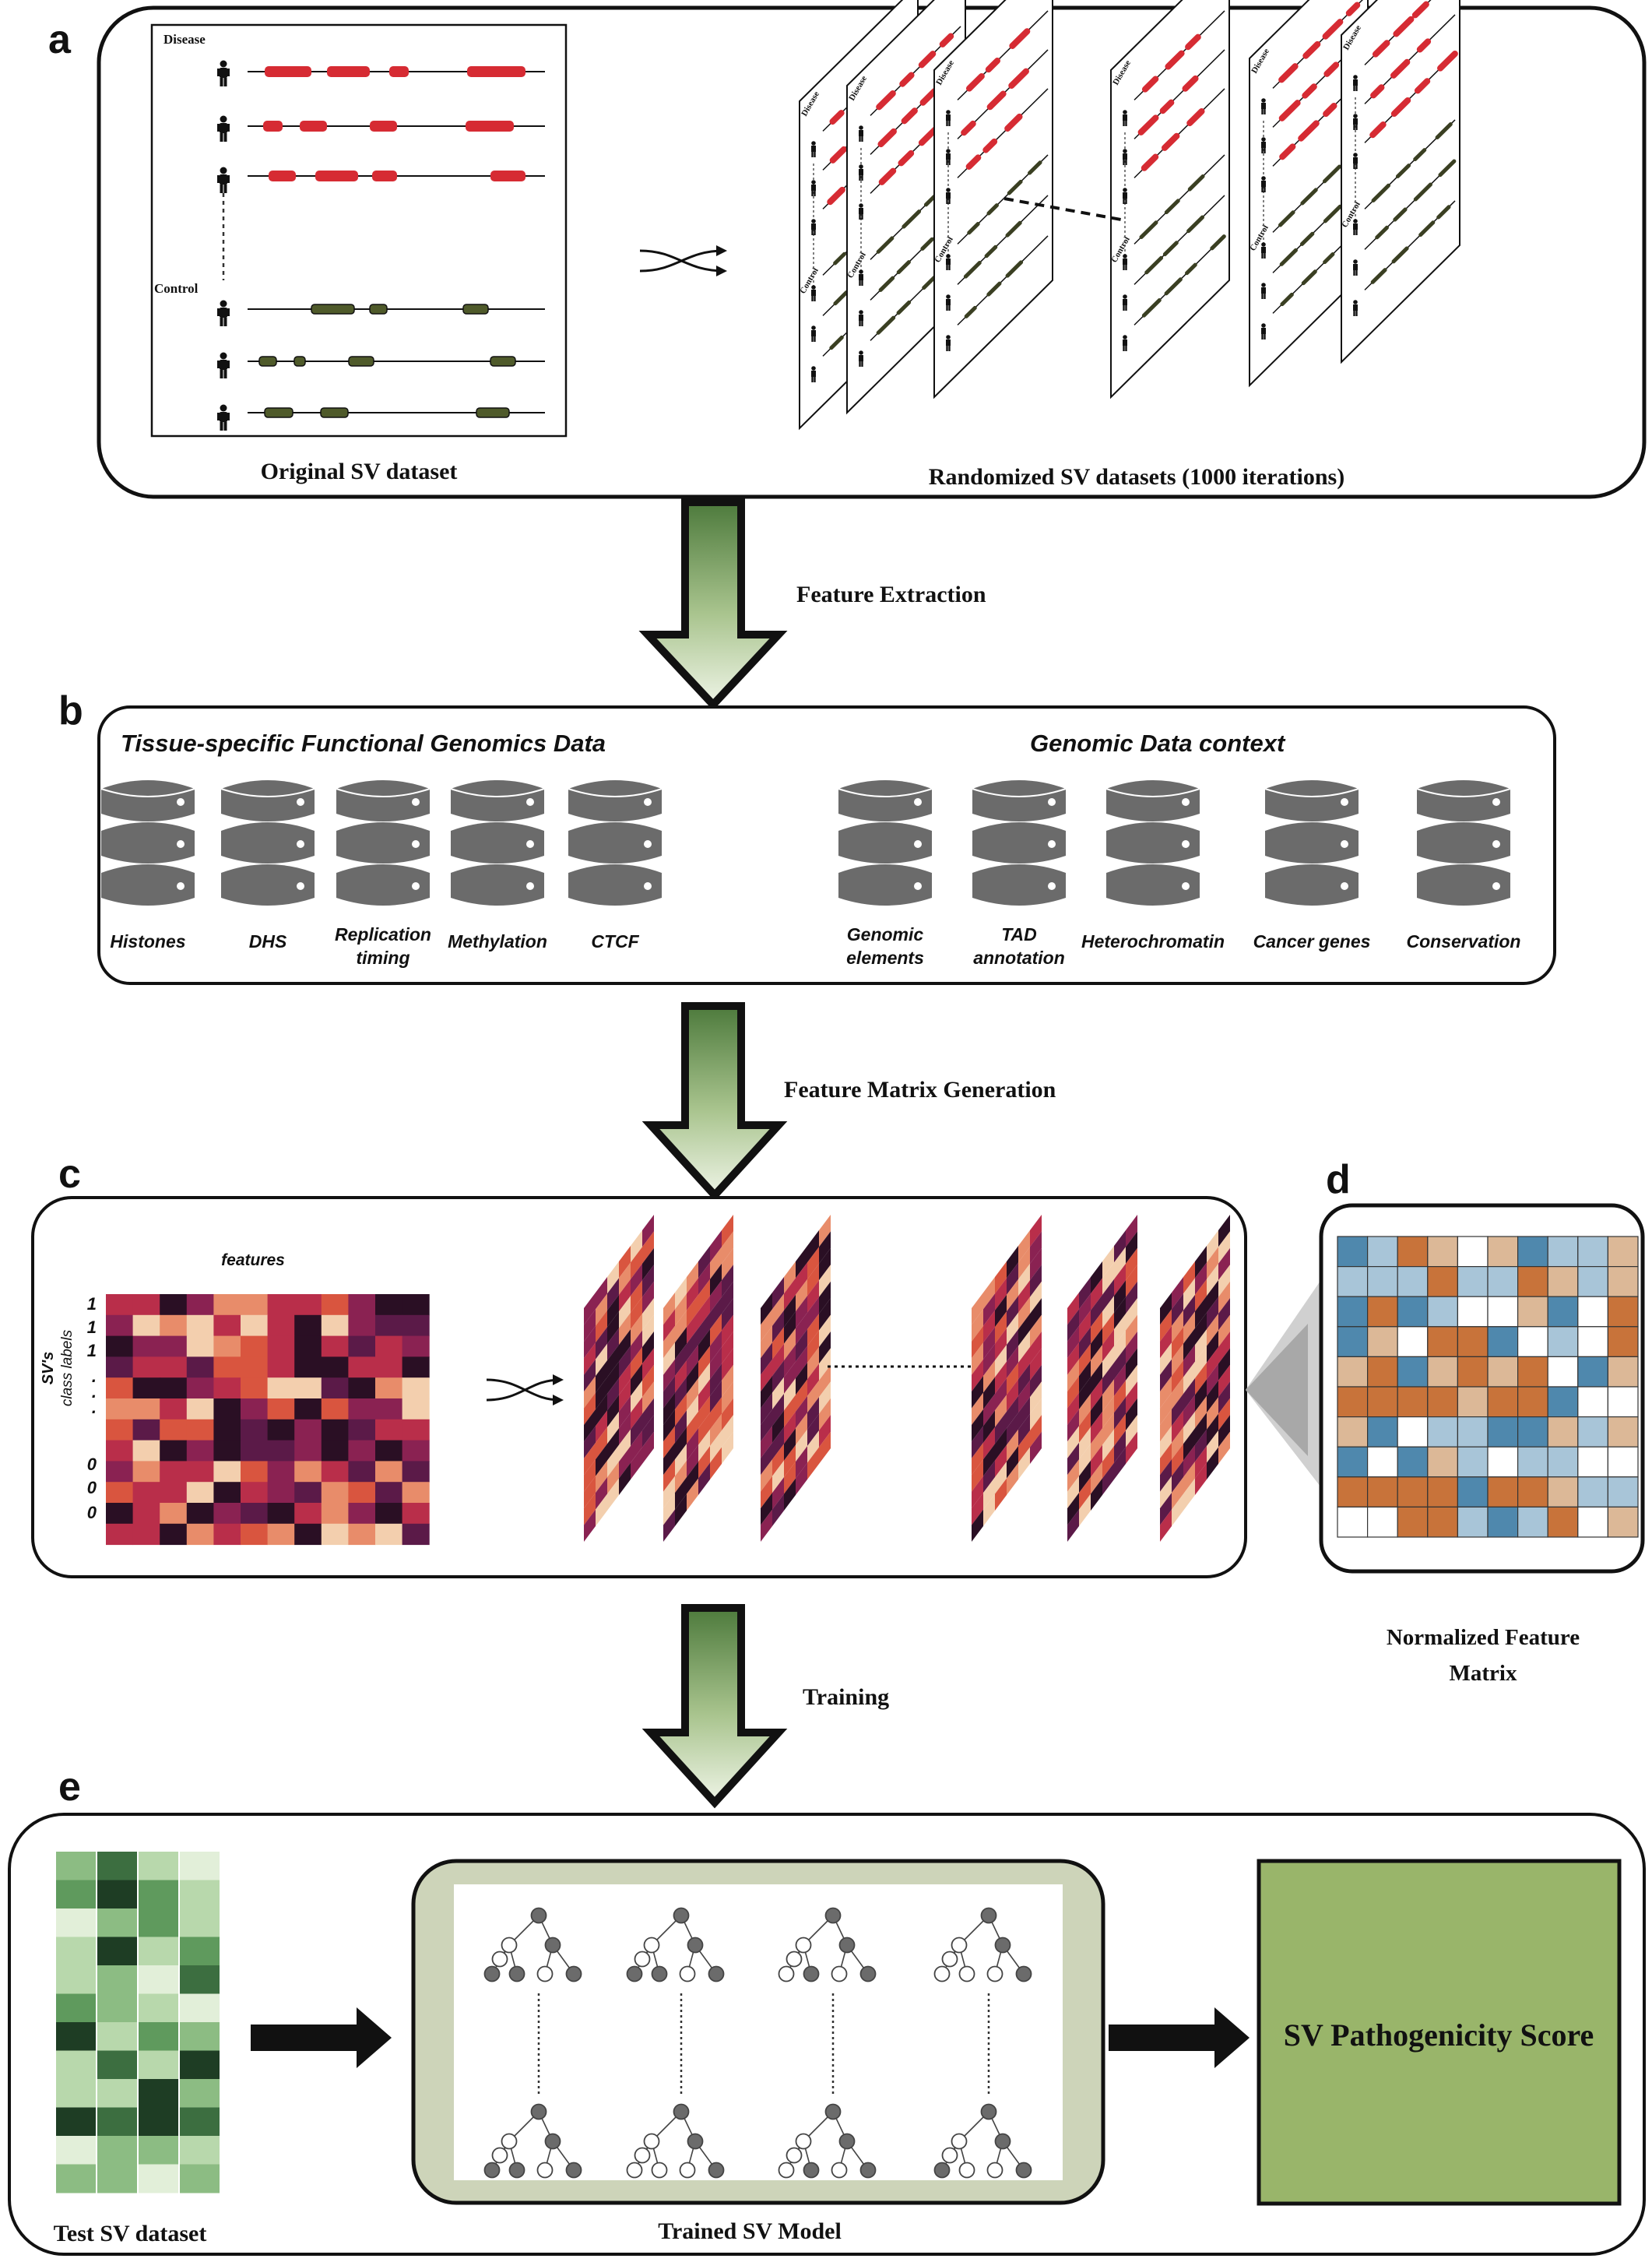 This screenshot has height=2262, width=1652. I want to click on database-label-line2: annotation, so click(1019, 958).